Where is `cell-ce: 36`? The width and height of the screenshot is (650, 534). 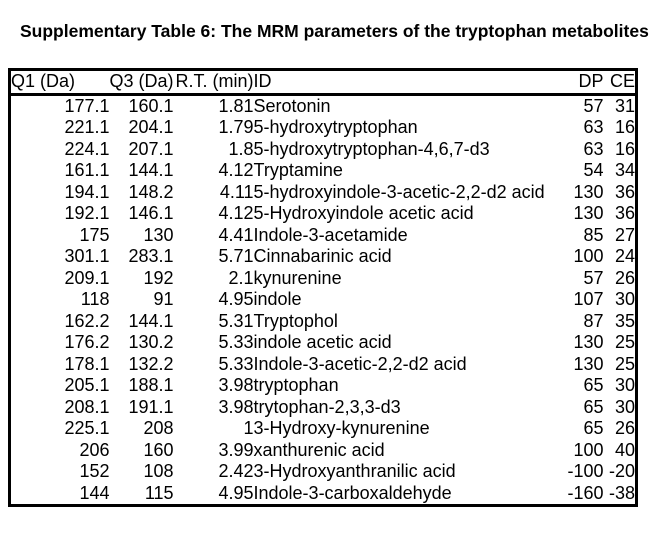 cell-ce: 36 is located at coordinates (625, 213).